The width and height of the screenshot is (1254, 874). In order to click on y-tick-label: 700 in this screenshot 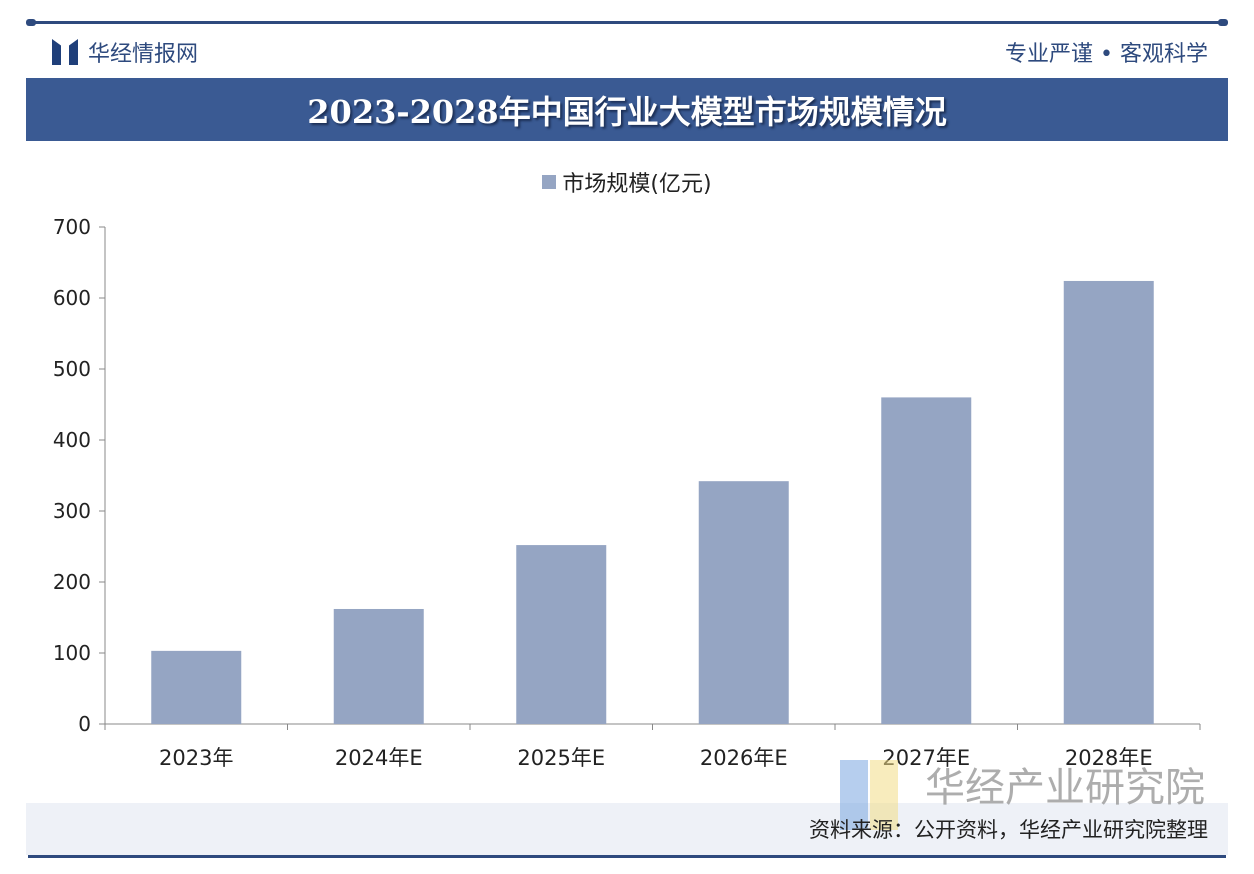, I will do `click(72, 227)`.